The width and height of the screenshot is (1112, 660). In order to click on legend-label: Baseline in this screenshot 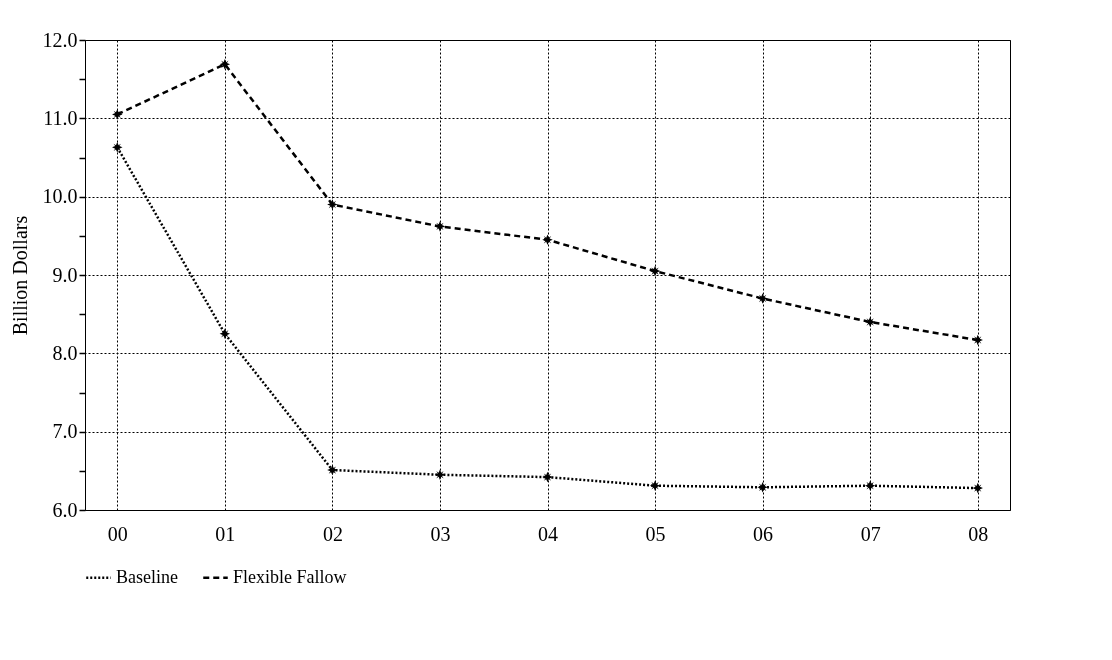, I will do `click(147, 576)`.